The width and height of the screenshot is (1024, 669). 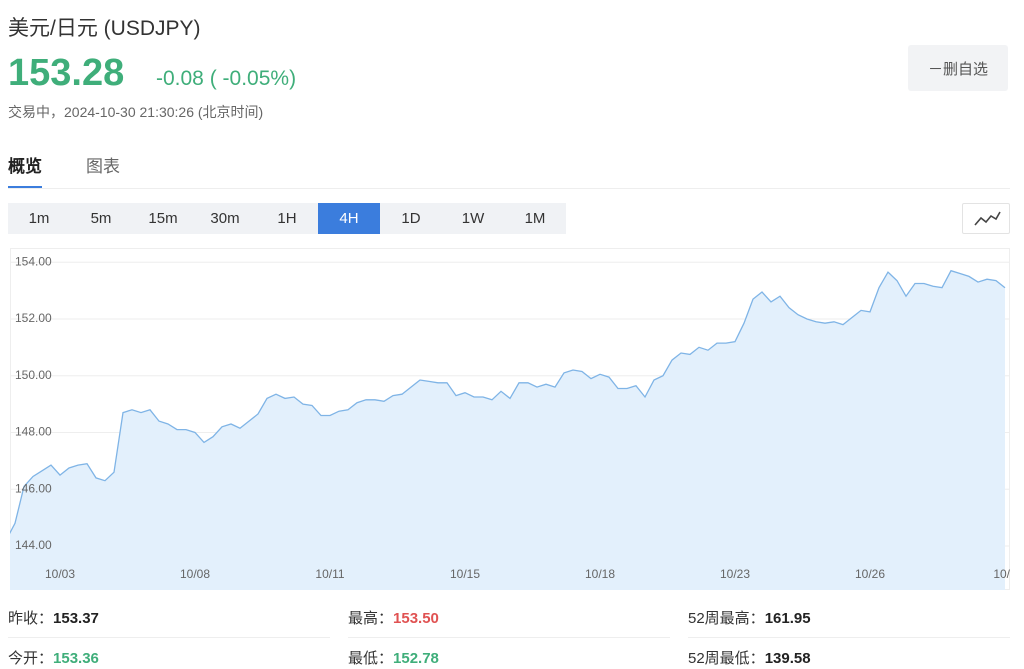 What do you see at coordinates (509, 188) in the screenshot?
I see `divider` at bounding box center [509, 188].